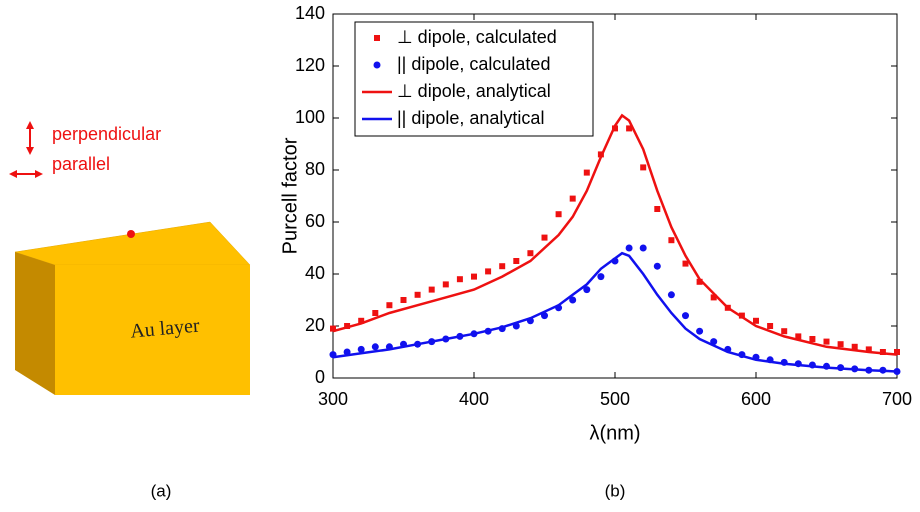 The width and height of the screenshot is (920, 512). I want to click on para-label: parallel, so click(81, 164).